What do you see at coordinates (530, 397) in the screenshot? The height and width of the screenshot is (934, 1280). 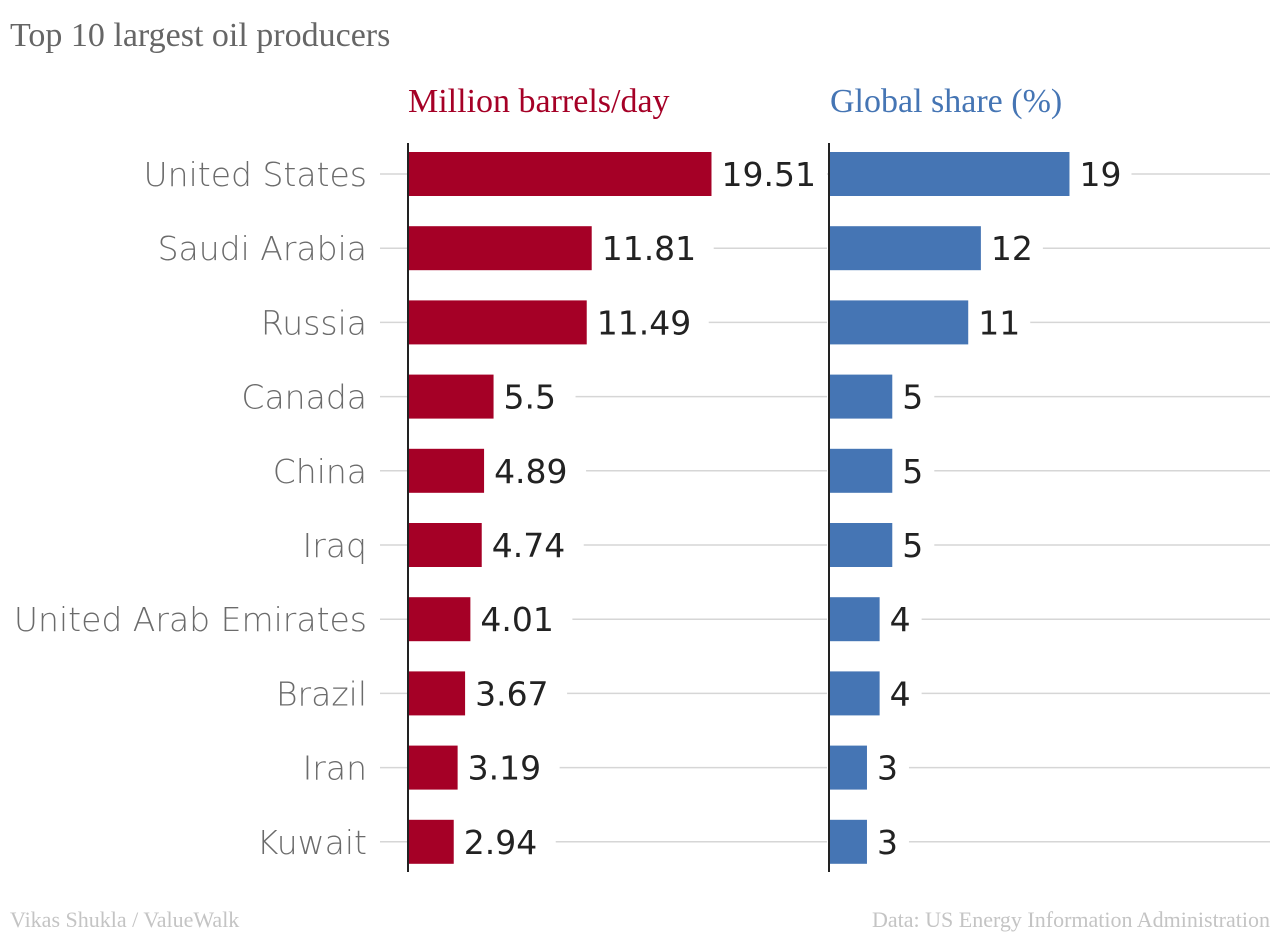 I see `value-label-barrels-3: 5.5` at bounding box center [530, 397].